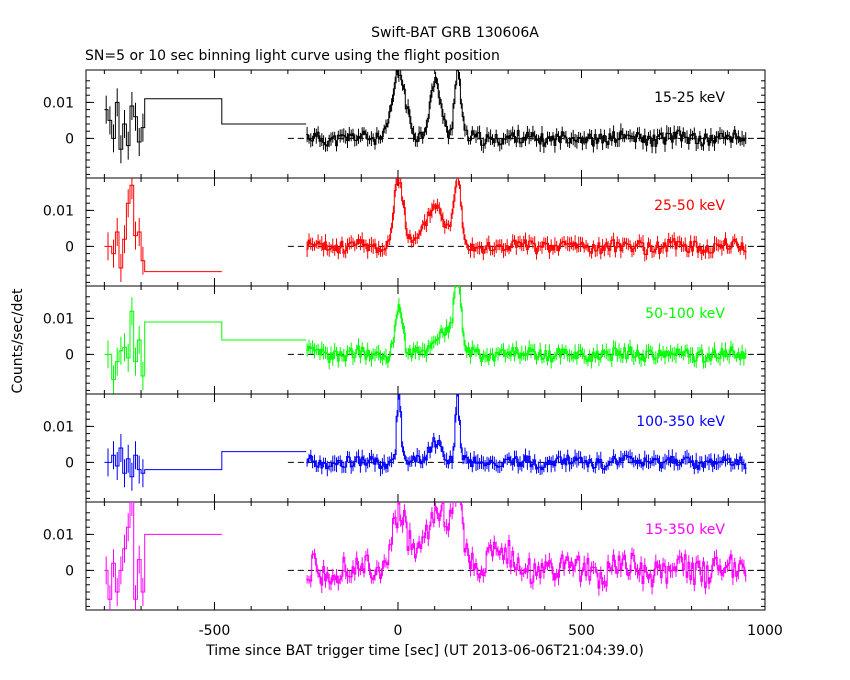  I want to click on panel-2: 0.01 0 25-50 keV, so click(404, 232).